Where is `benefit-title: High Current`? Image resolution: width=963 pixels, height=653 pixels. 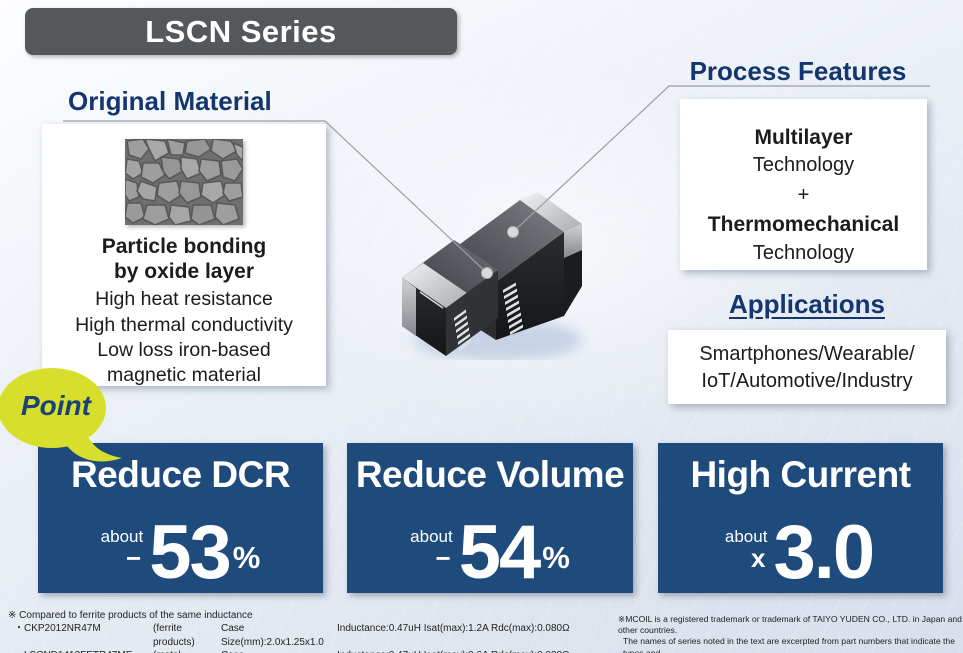
benefit-title: High Current is located at coordinates (800, 474).